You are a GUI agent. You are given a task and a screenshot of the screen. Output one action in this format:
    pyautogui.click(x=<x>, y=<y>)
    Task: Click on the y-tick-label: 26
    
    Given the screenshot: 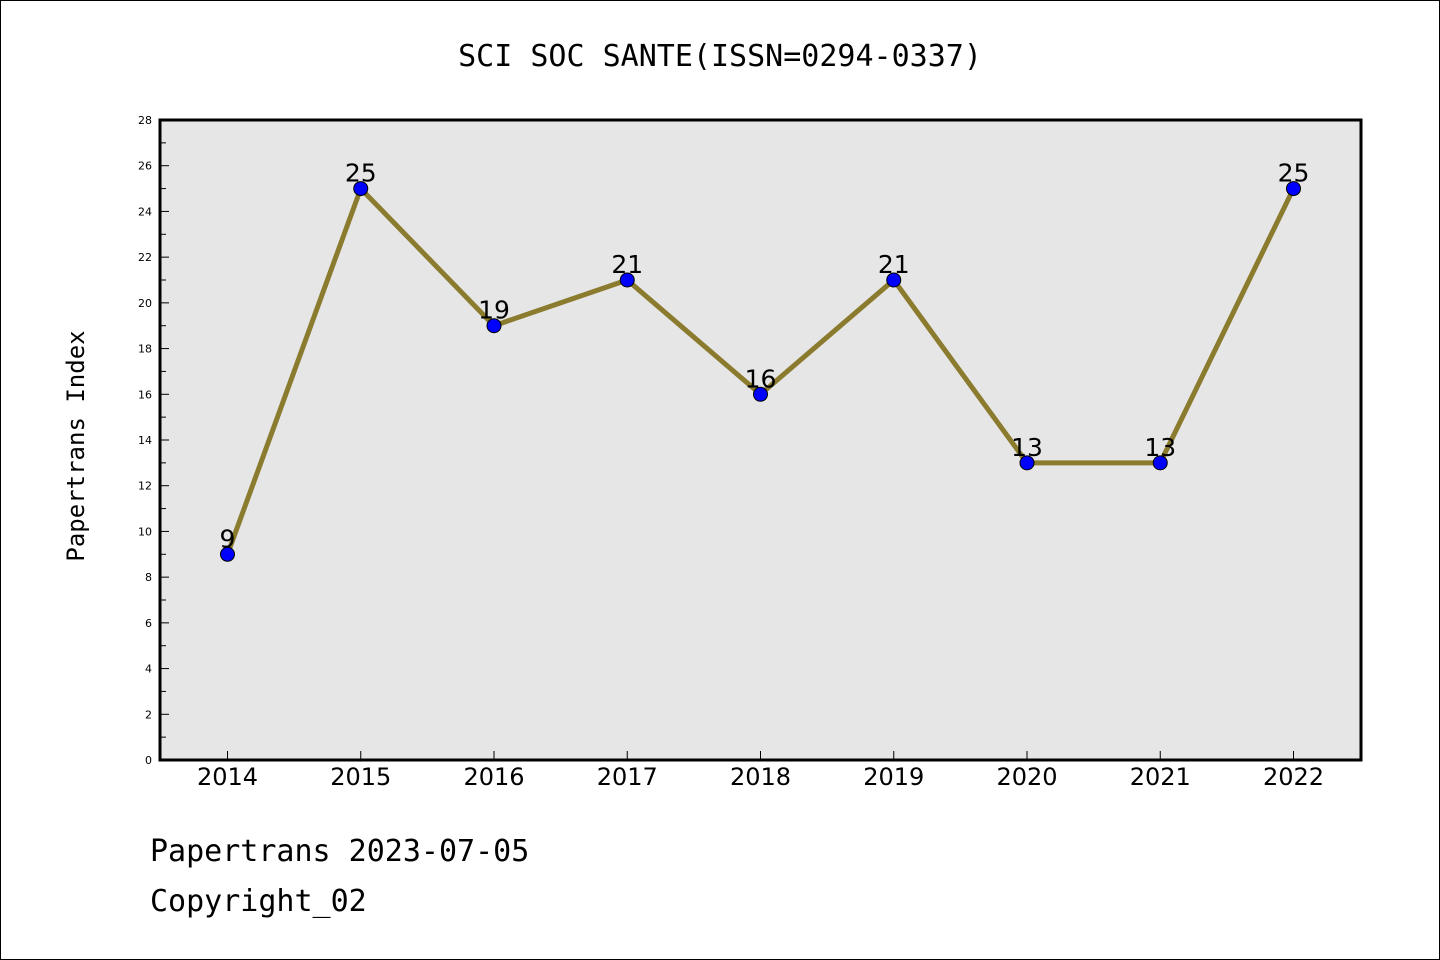 What is the action you would take?
    pyautogui.click(x=145, y=166)
    